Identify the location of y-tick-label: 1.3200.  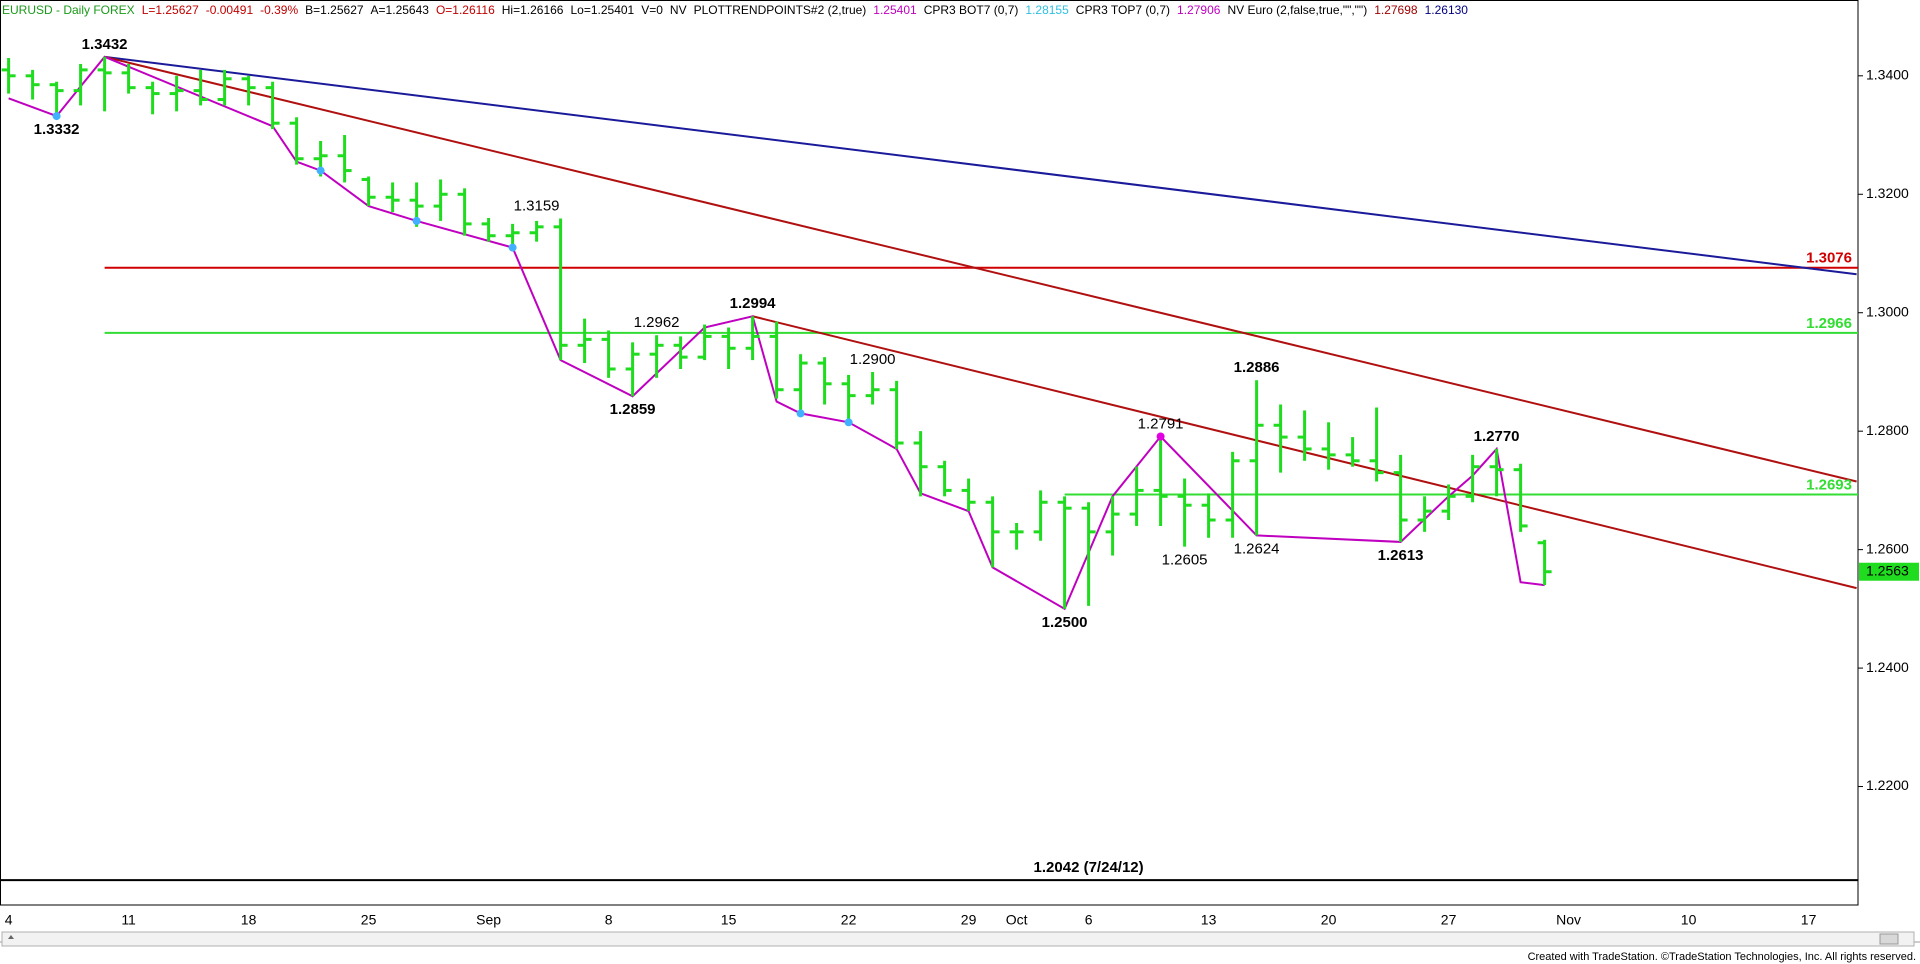
(1887, 193).